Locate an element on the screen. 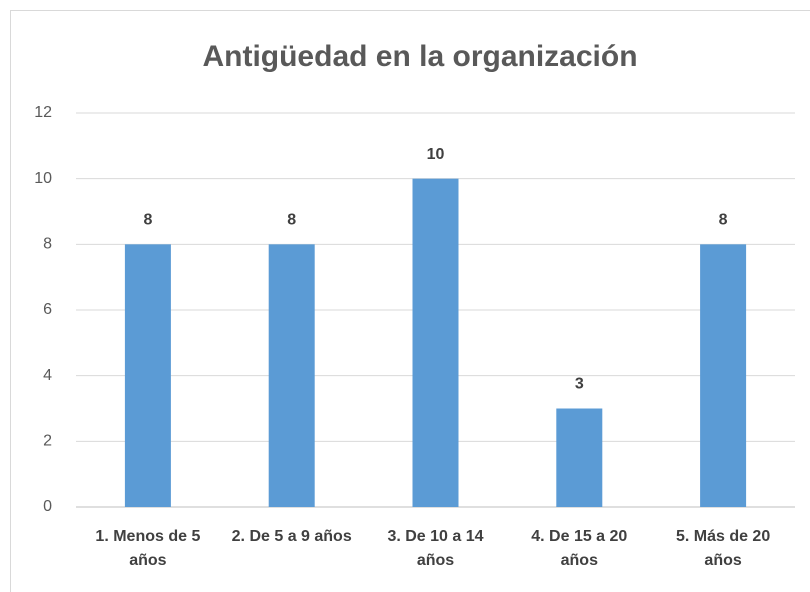  x-tick-label: 3. De 10 a 14 años is located at coordinates (435, 548).